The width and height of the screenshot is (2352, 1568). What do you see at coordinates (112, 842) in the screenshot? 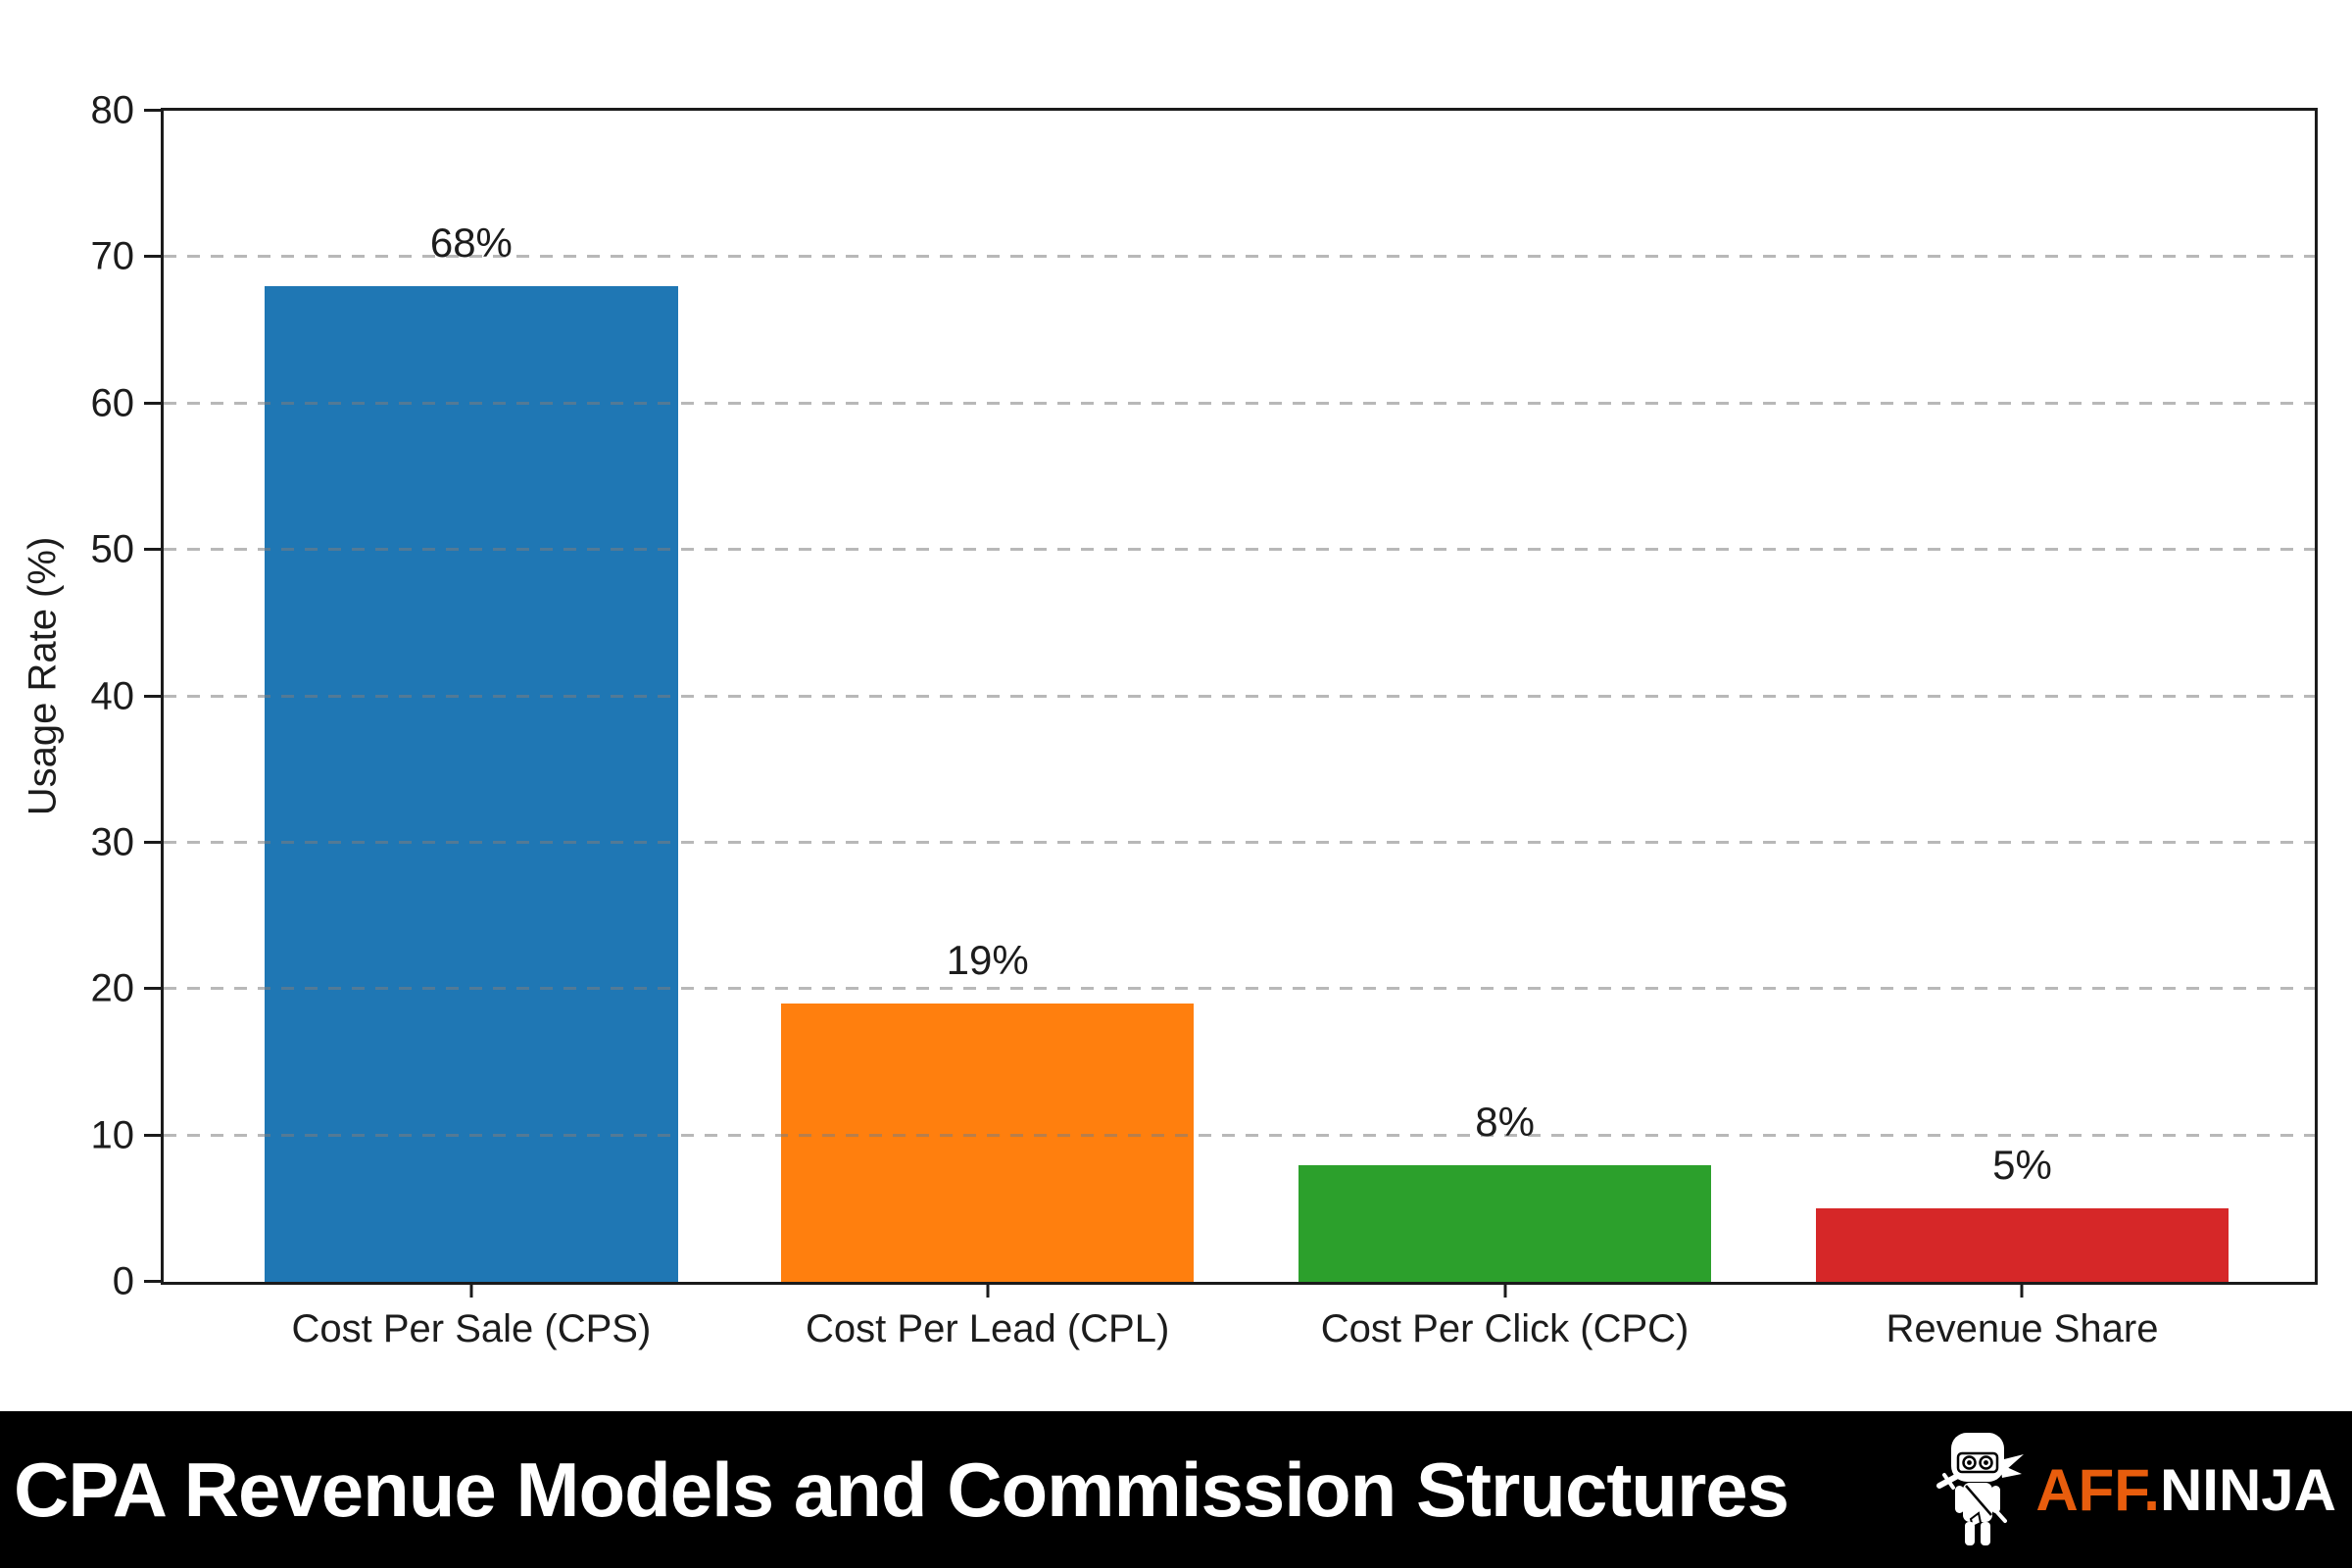
I see `y-tick-label-30: 30` at bounding box center [112, 842].